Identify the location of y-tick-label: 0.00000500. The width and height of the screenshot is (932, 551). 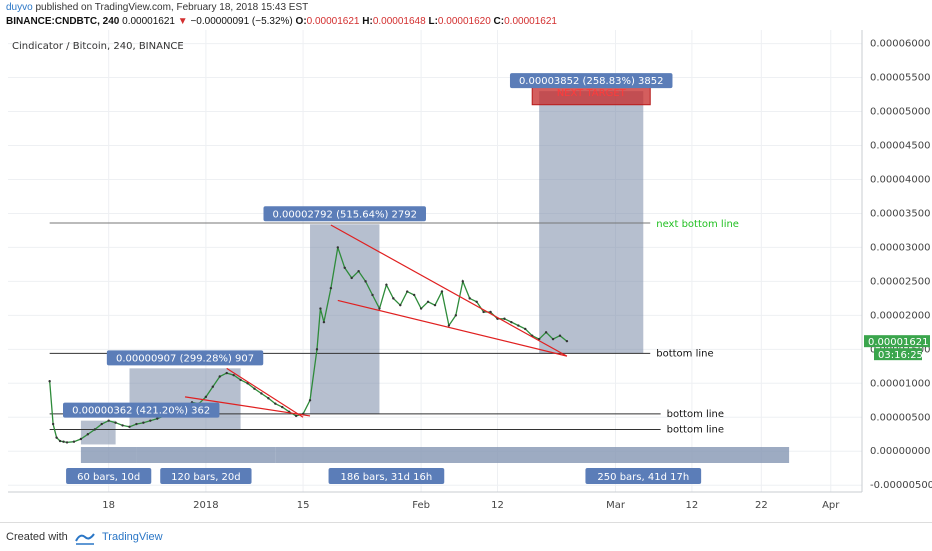
(900, 417).